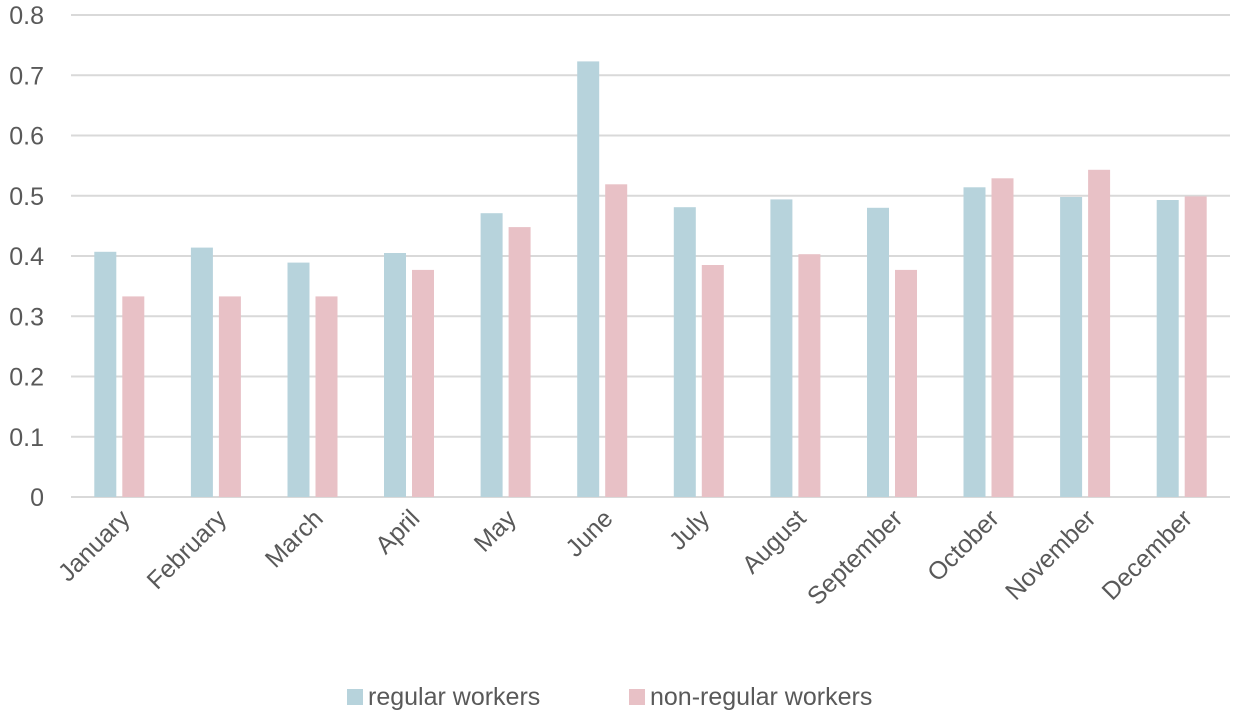  I want to click on x-category-label: August, so click(774, 541).